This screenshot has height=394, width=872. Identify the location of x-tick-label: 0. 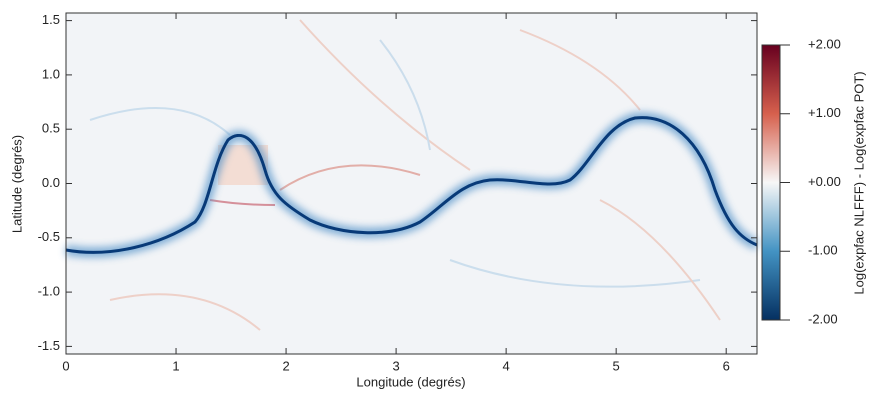
(65, 365).